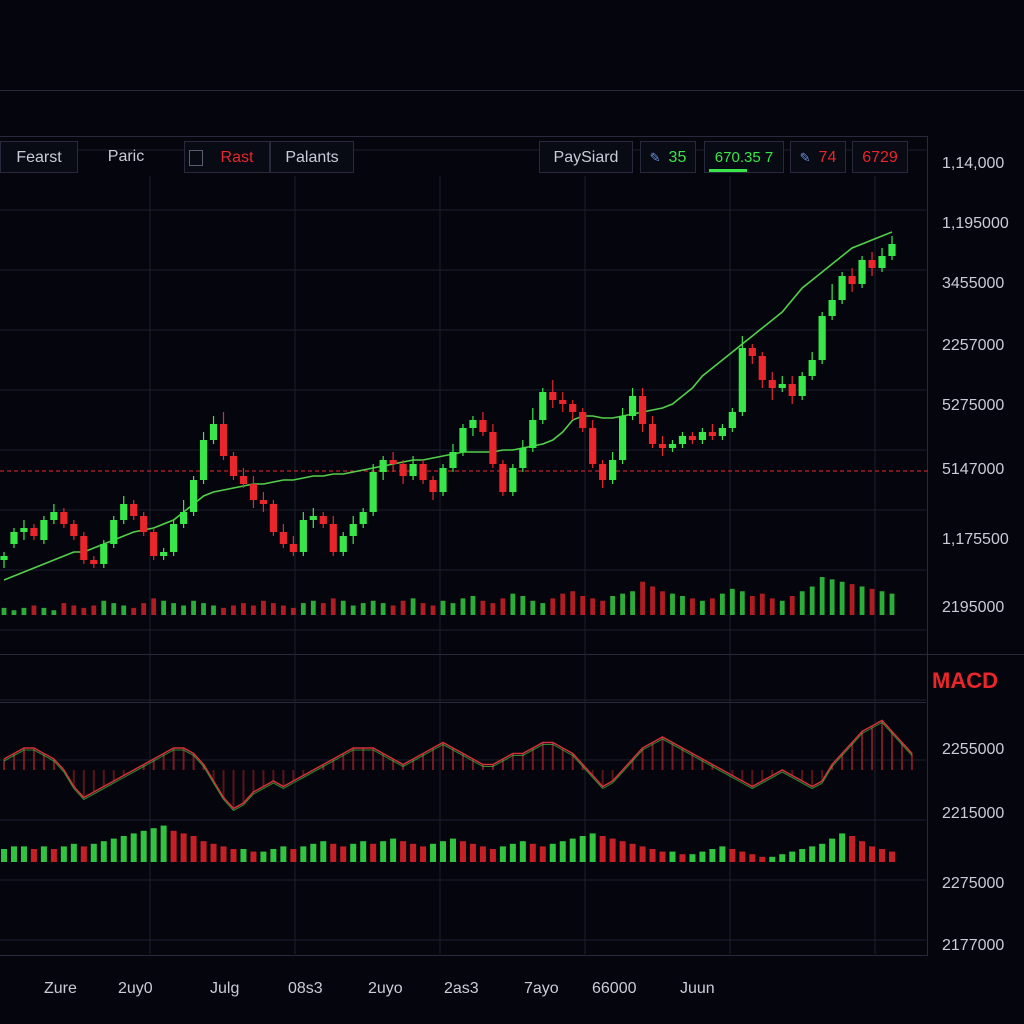  What do you see at coordinates (965, 680) in the screenshot?
I see `macd-label: MACD` at bounding box center [965, 680].